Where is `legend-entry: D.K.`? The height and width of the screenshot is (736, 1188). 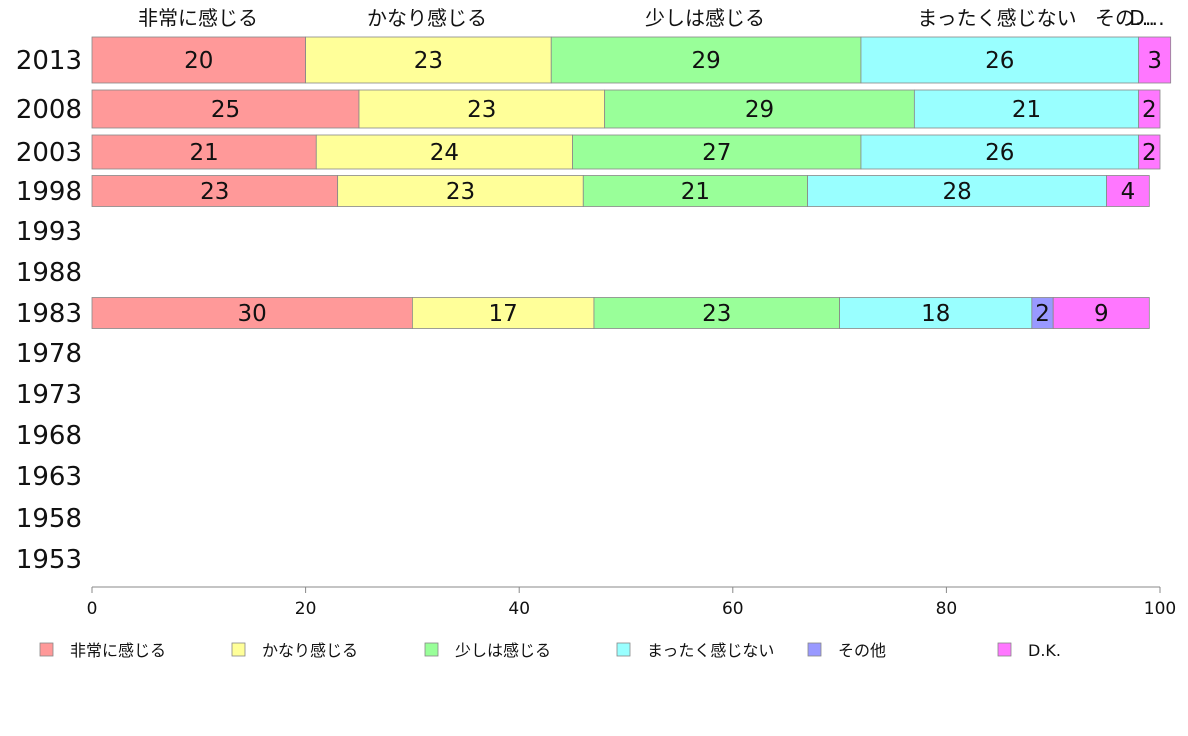
legend-entry: D.K. is located at coordinates (1044, 650).